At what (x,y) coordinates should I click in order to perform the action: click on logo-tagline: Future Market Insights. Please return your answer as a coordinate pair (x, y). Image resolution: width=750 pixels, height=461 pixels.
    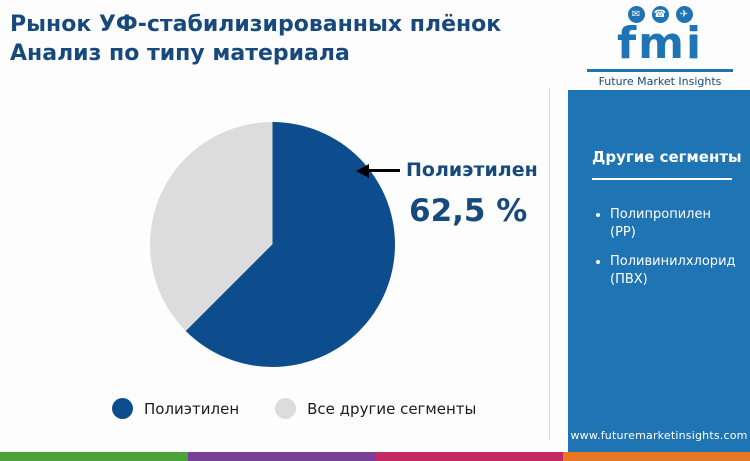
    Looking at the image, I should click on (660, 81).